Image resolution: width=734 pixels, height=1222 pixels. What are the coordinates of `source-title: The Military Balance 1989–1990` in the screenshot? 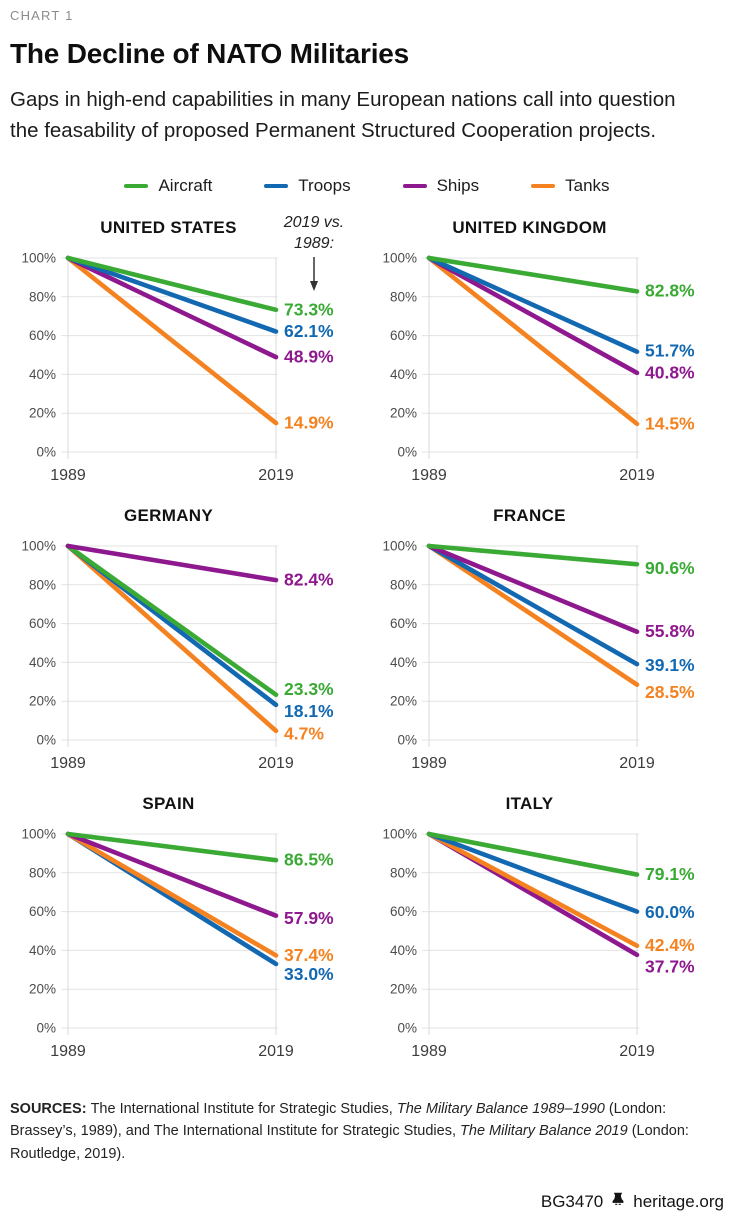 It's located at (500, 1108).